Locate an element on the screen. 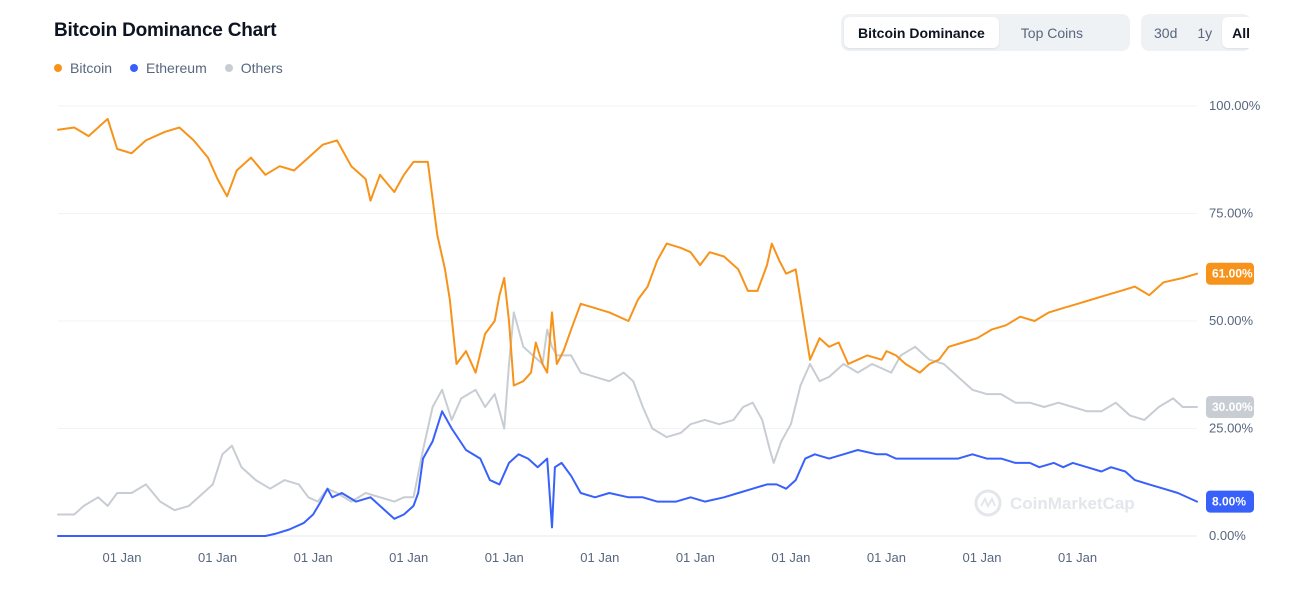 The image size is (1312, 615). view-toggle: Bitcoin Dominance Top Coins is located at coordinates (985, 32).